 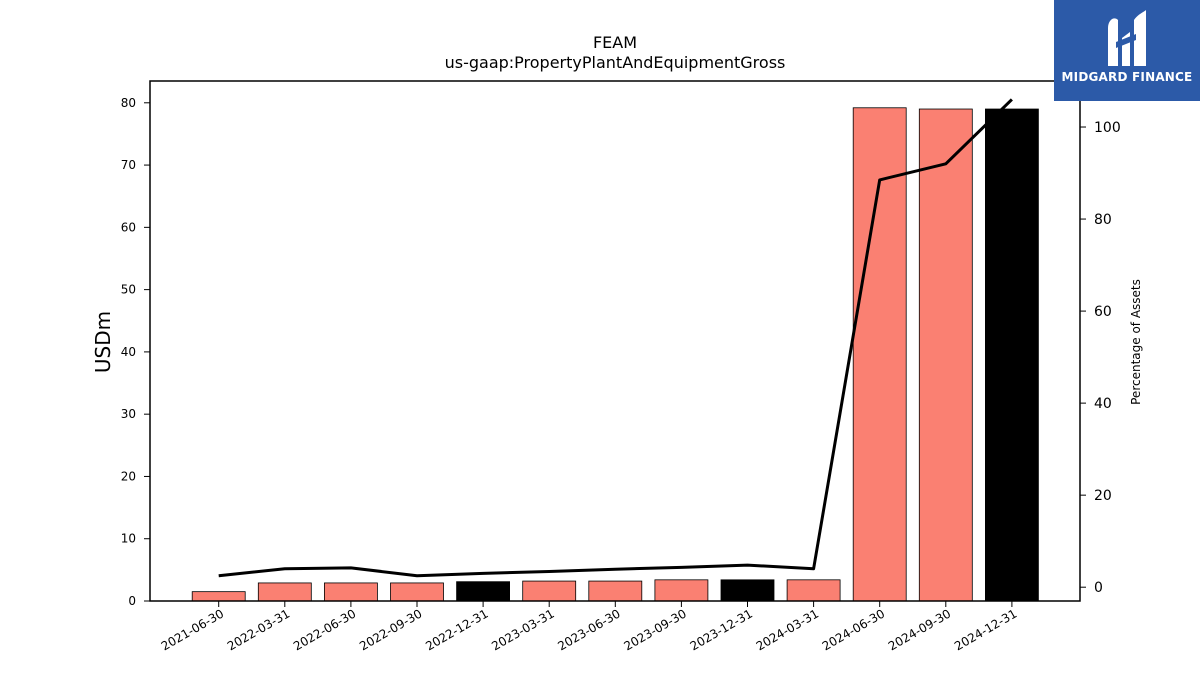 I want to click on y2-tick-label: 0, so click(x=1098, y=588).